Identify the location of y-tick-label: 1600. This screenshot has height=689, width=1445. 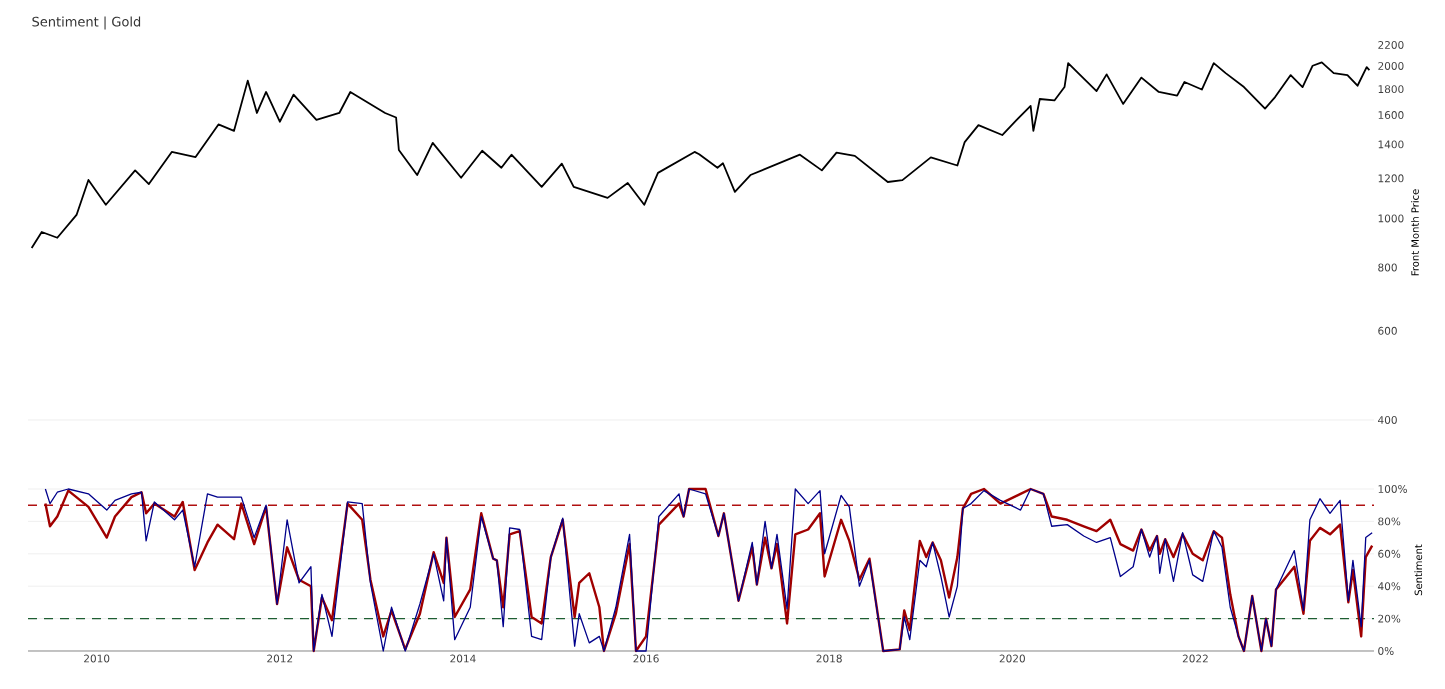
(1391, 115).